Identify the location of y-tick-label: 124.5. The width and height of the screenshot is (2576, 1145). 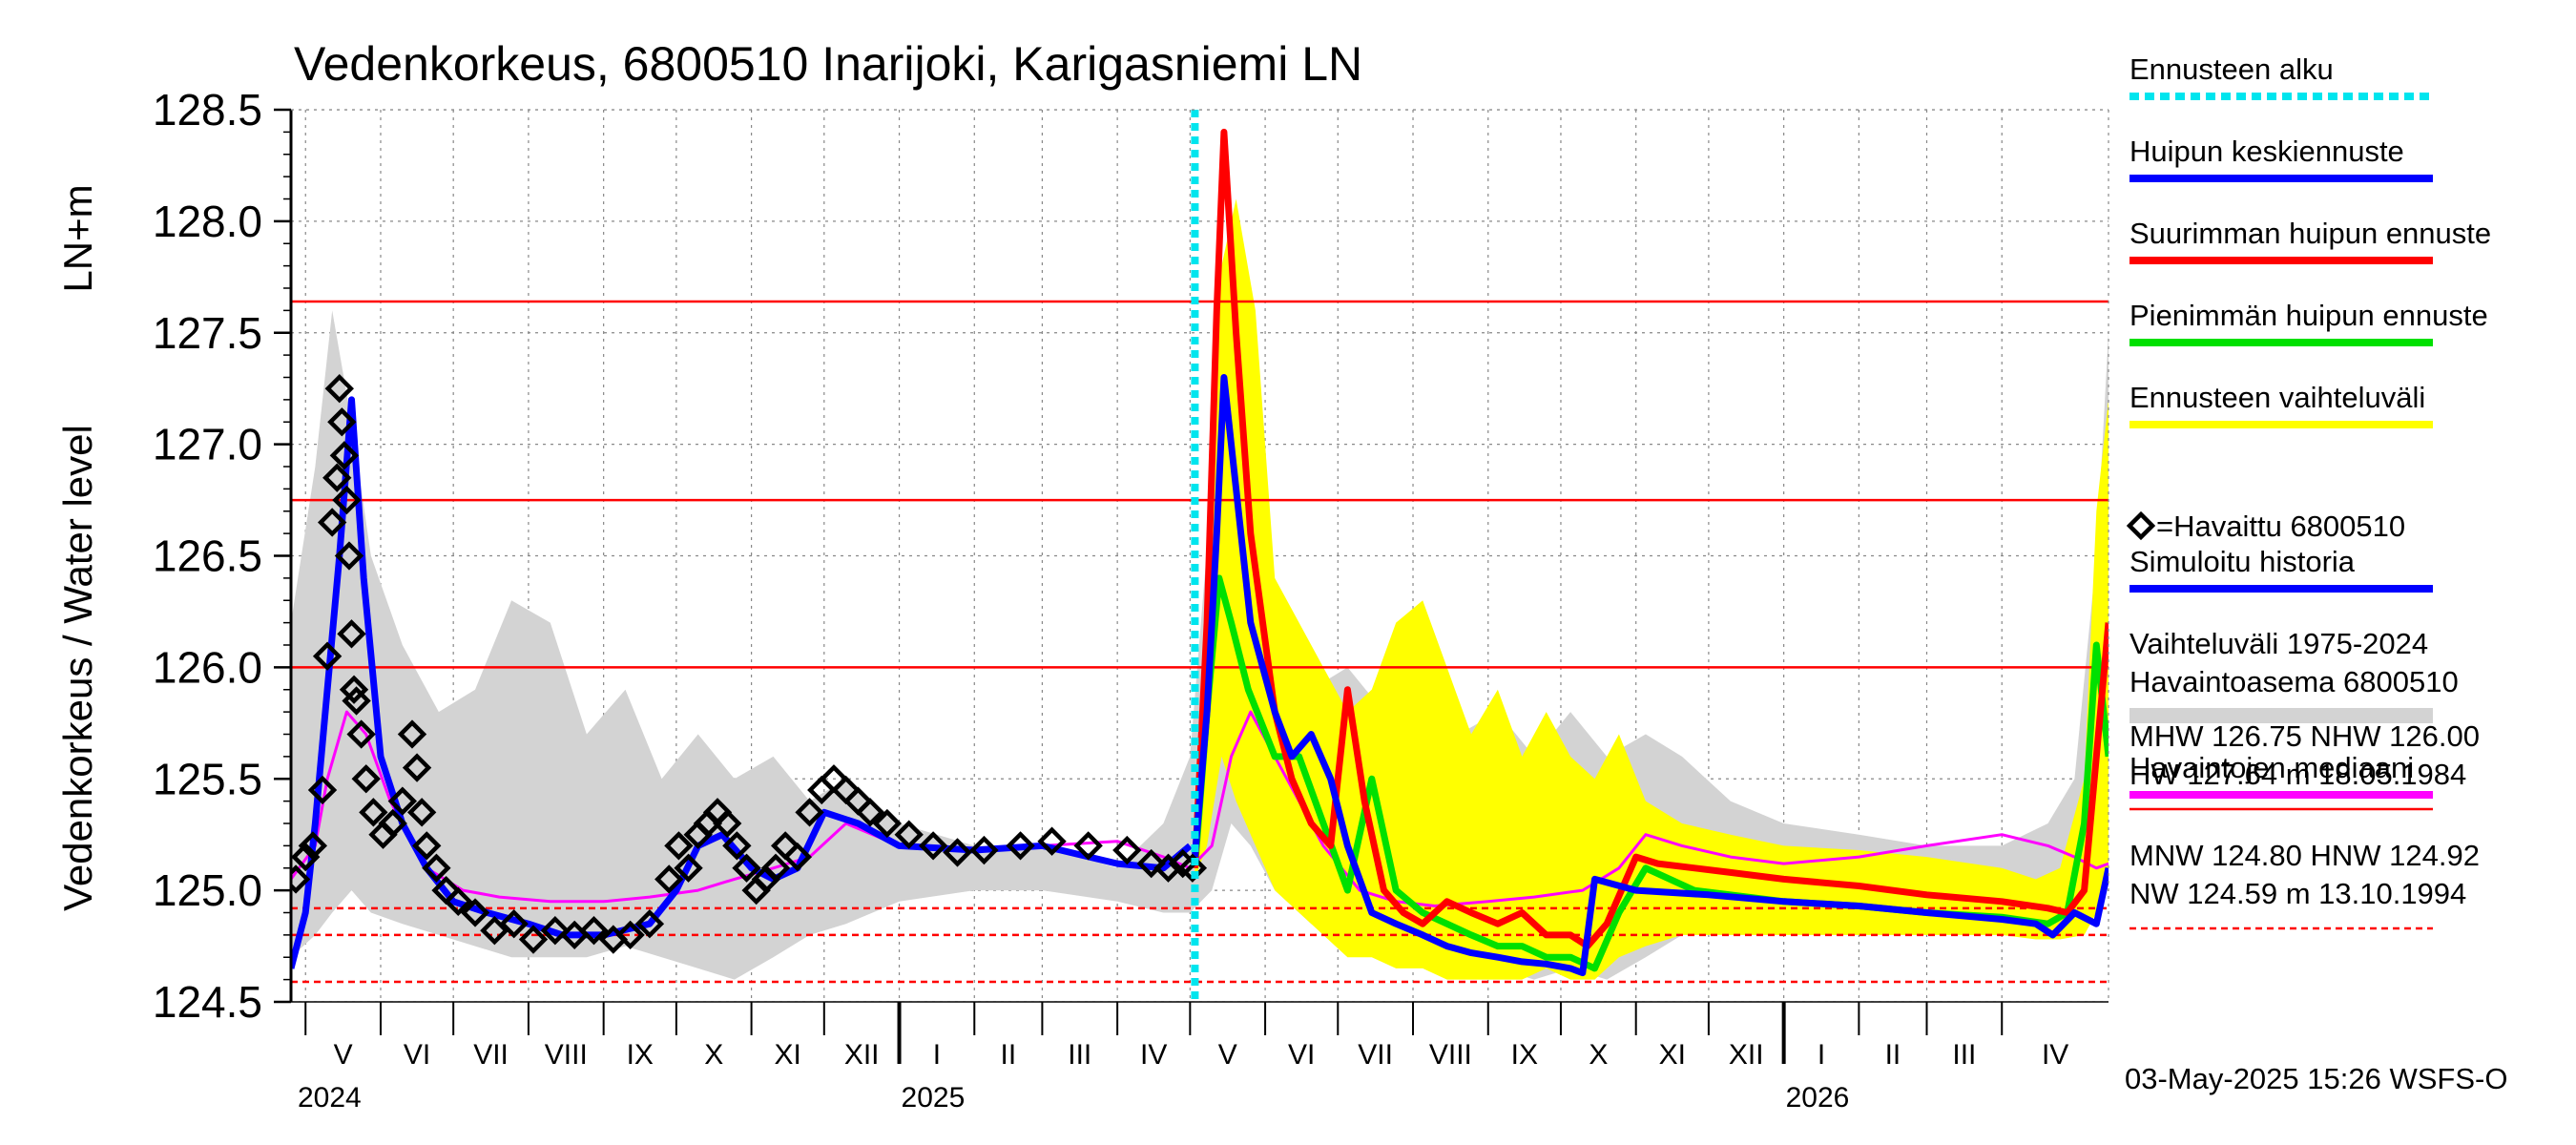
(207, 1002).